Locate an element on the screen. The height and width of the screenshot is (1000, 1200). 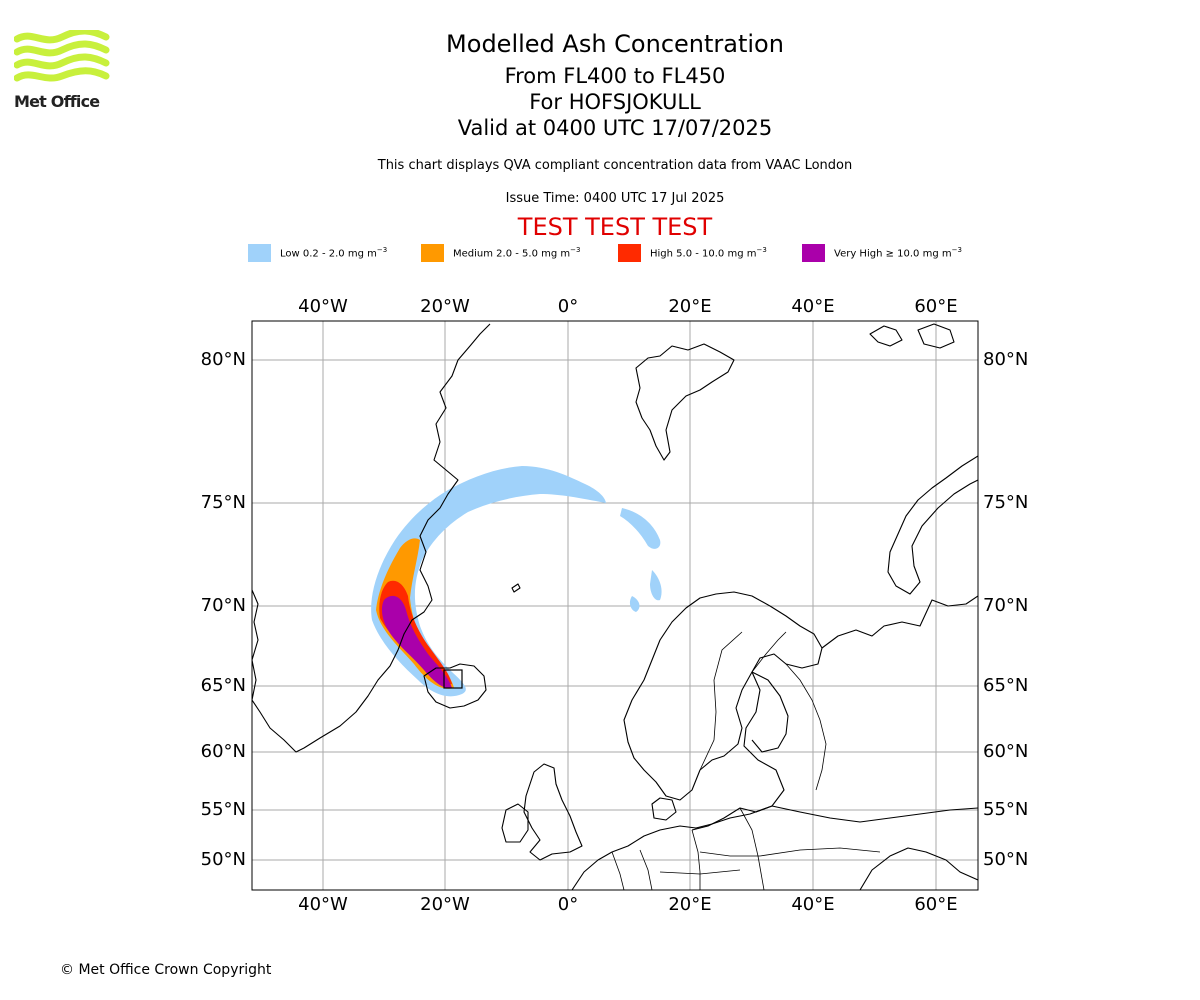
ash-very-high is located at coordinates (416, 642).